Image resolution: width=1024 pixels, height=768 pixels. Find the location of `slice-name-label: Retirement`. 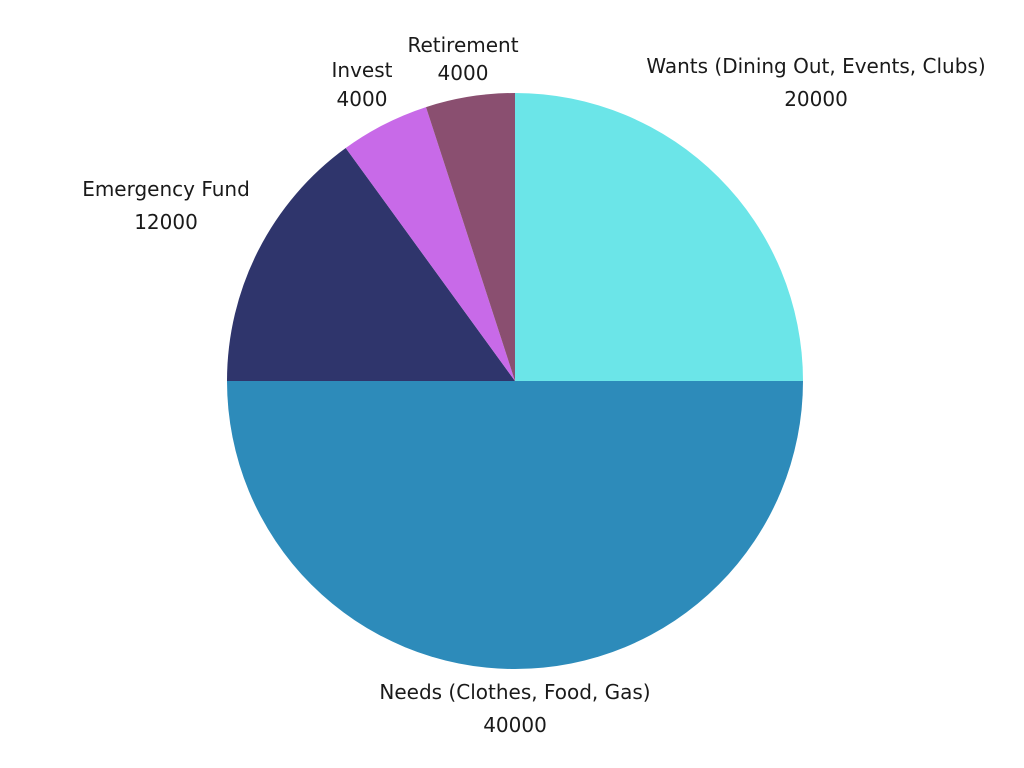

slice-name-label: Retirement is located at coordinates (462, 45).